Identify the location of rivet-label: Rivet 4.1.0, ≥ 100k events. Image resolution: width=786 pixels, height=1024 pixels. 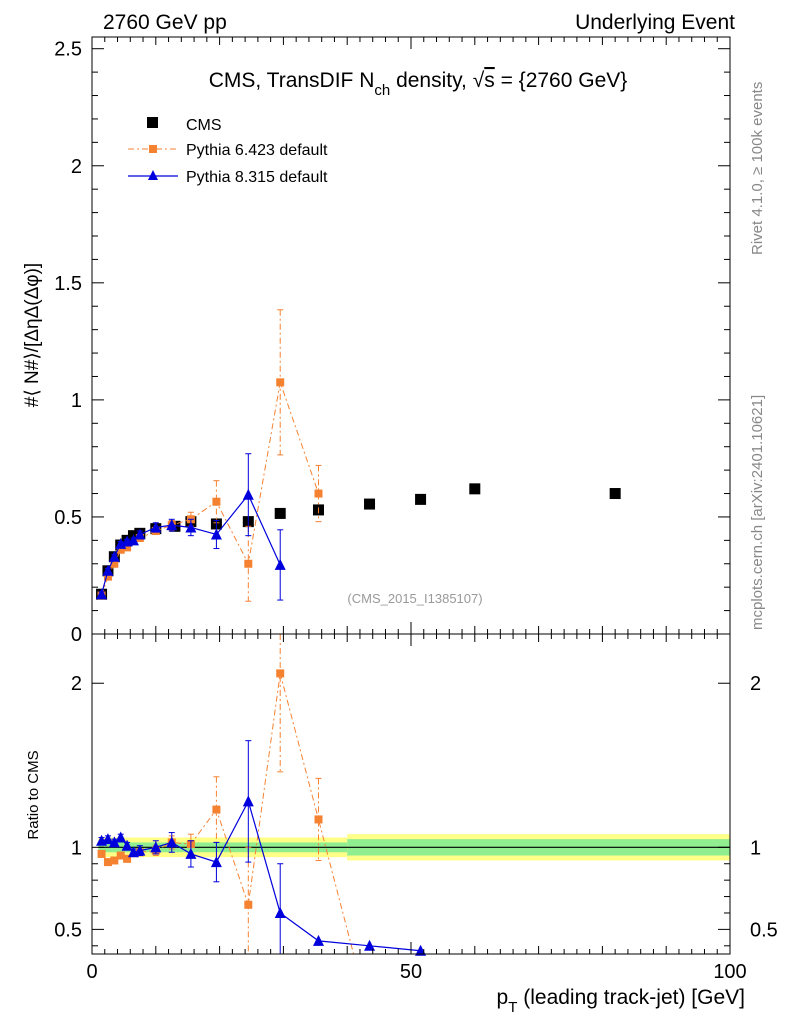
(757, 168).